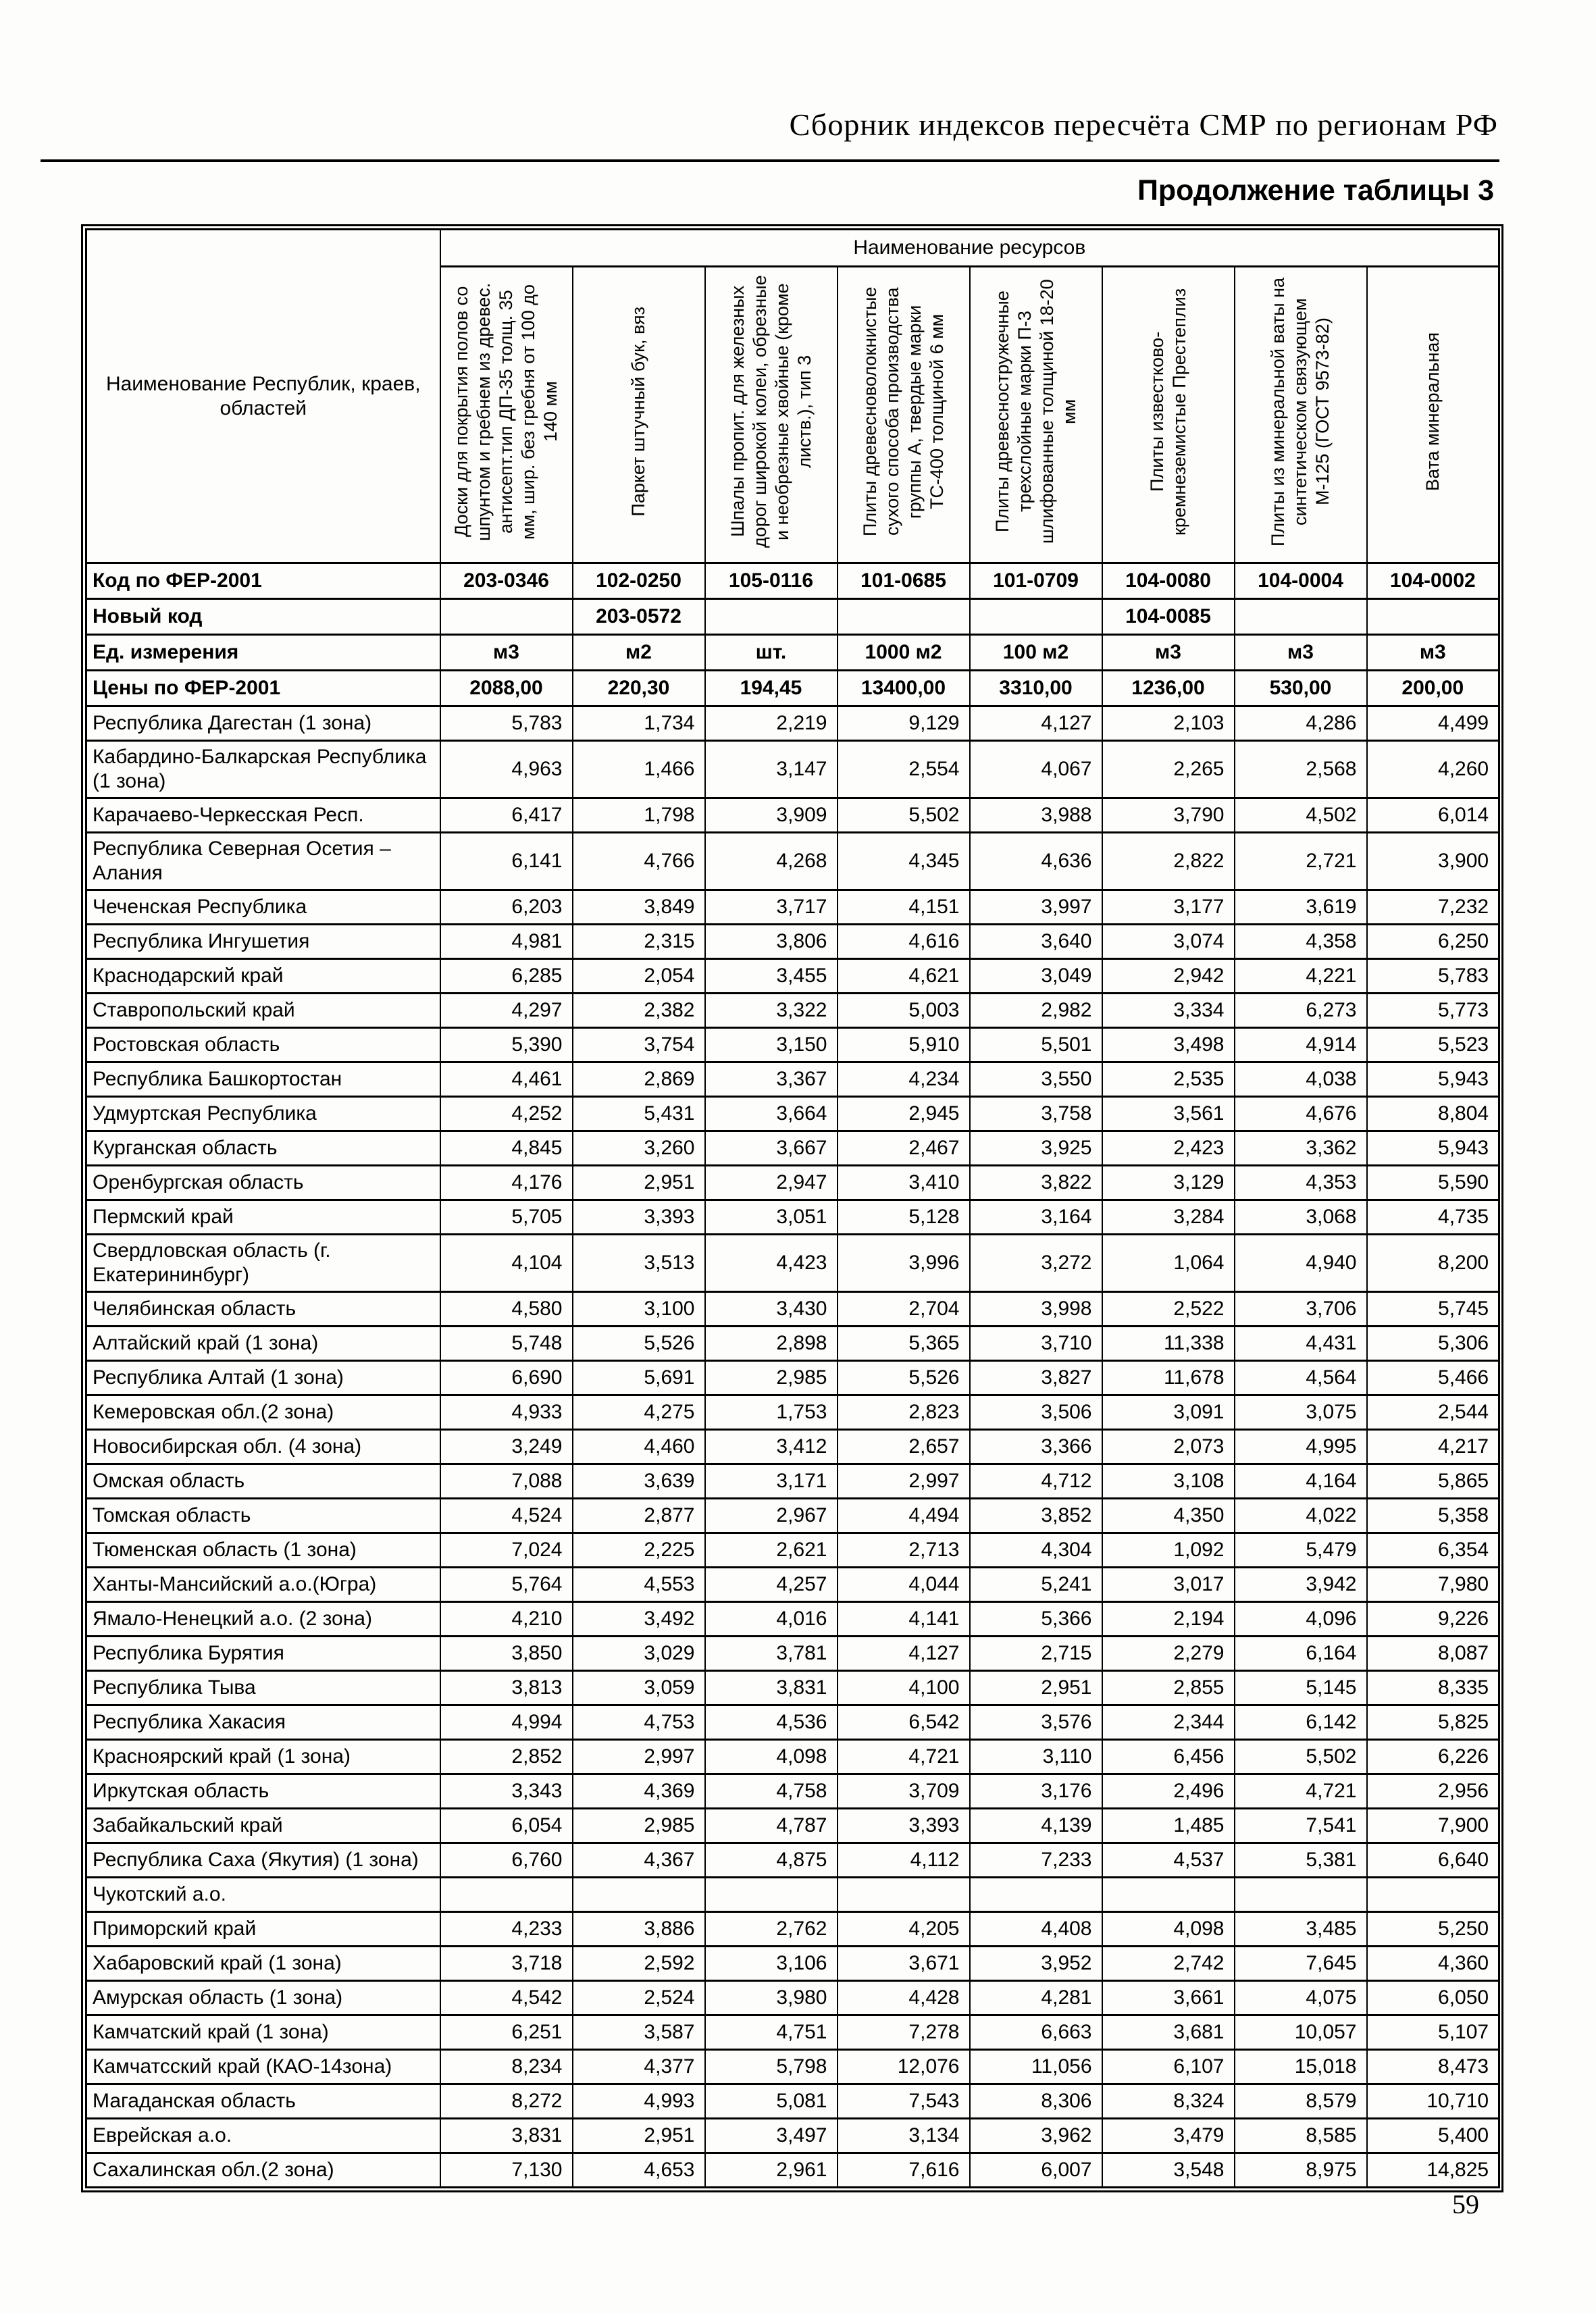 The image size is (1596, 2314). What do you see at coordinates (1036, 1079) in the screenshot?
I see `index-value-cell: 3,550` at bounding box center [1036, 1079].